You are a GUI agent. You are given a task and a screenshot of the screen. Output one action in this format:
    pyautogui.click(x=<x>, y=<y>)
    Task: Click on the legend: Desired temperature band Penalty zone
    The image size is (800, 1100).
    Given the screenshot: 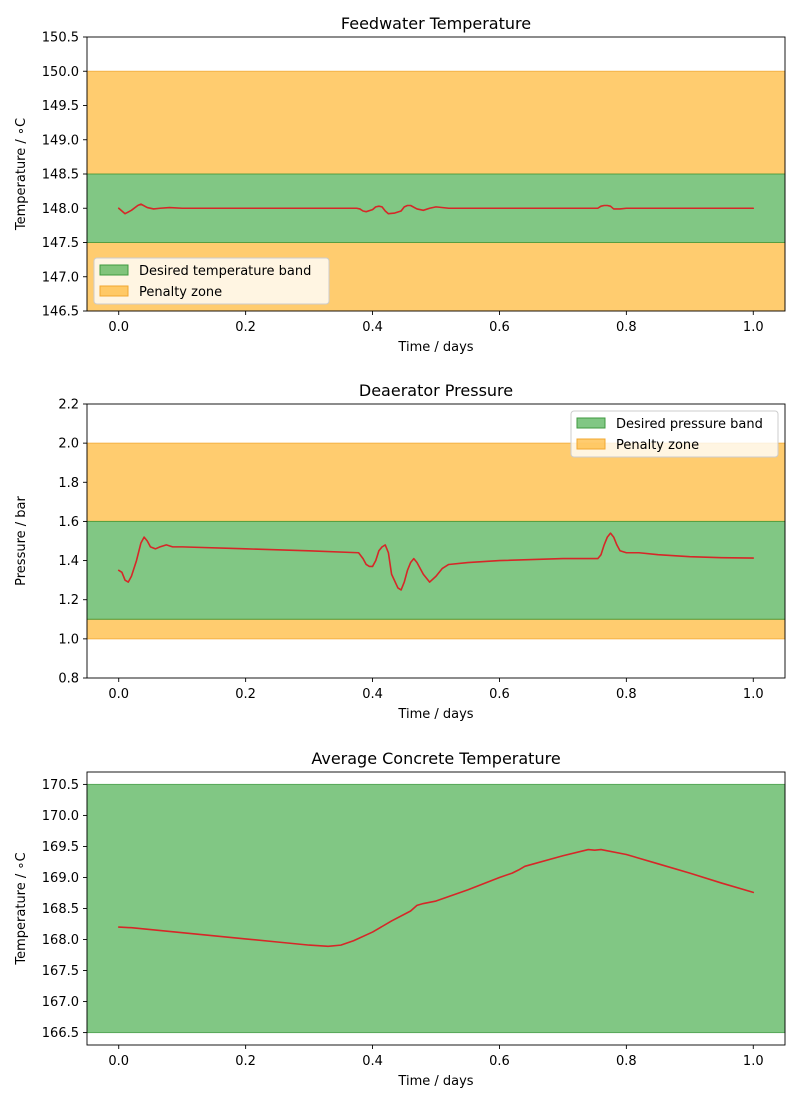 What is the action you would take?
    pyautogui.click(x=211, y=281)
    